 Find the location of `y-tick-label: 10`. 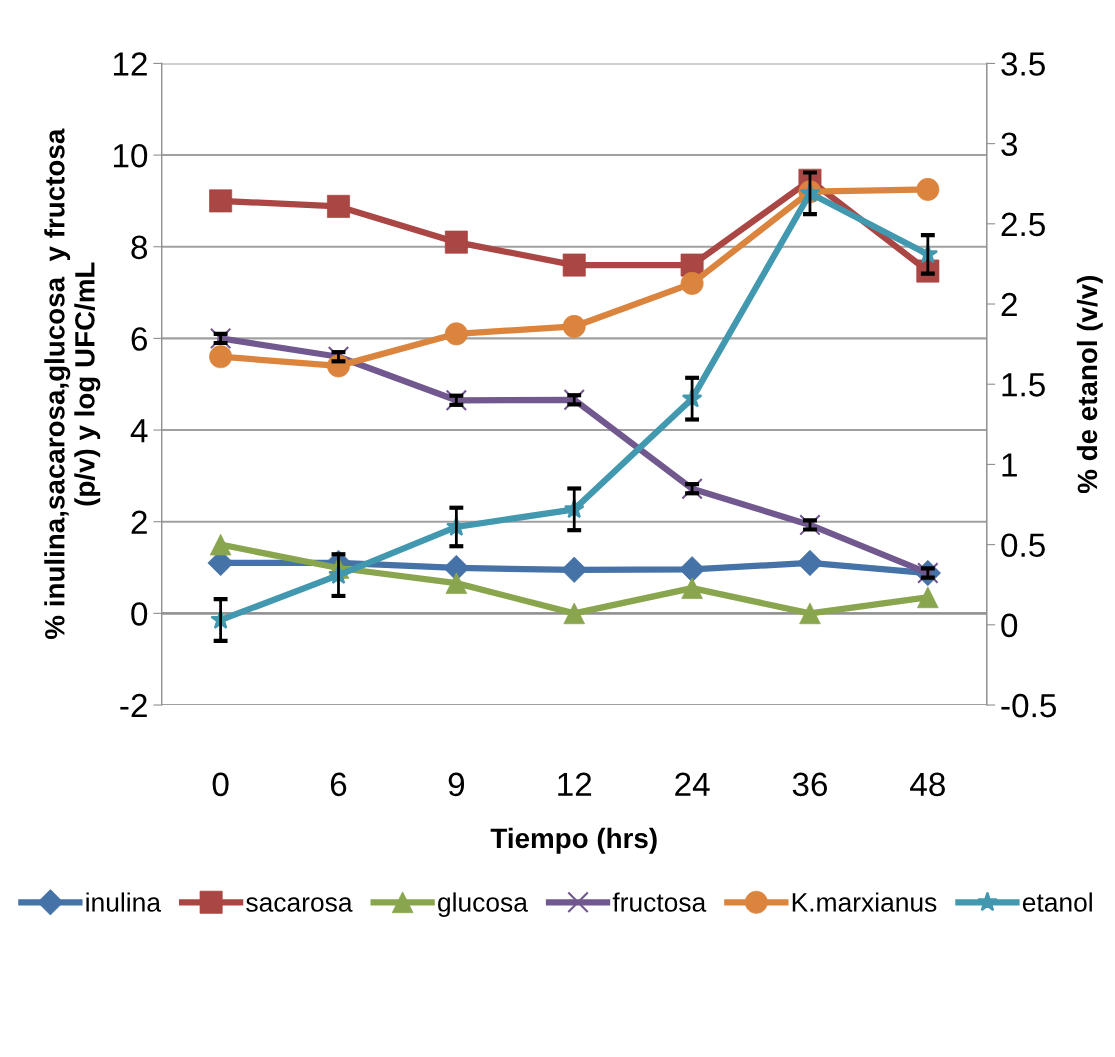

y-tick-label: 10 is located at coordinates (130, 155).